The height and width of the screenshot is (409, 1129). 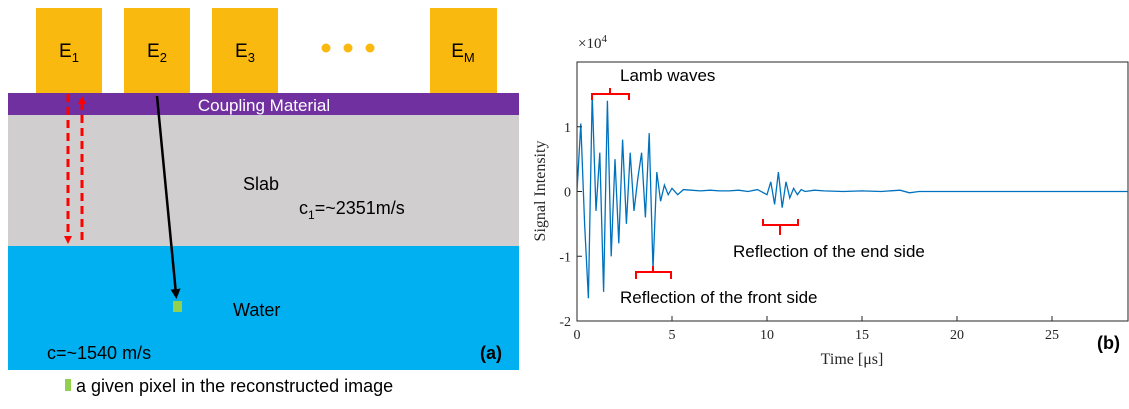 What do you see at coordinates (816, 329) in the screenshot?
I see `x-axis-ticks: 0 5 10 15 20 25` at bounding box center [816, 329].